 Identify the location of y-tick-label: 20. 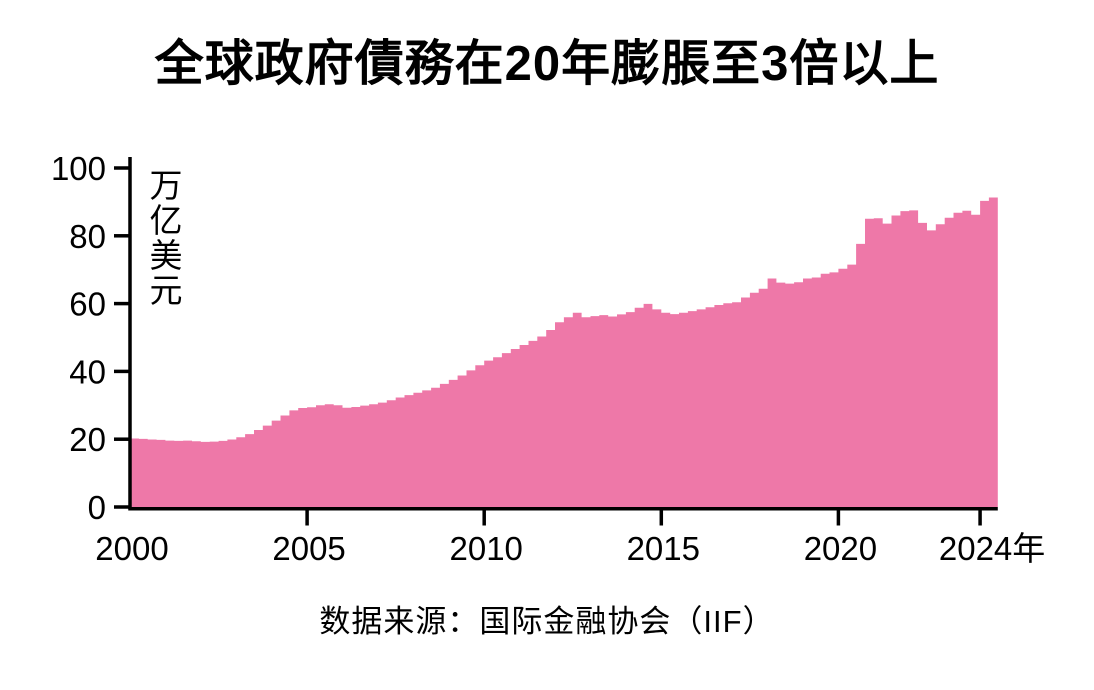
(87, 439).